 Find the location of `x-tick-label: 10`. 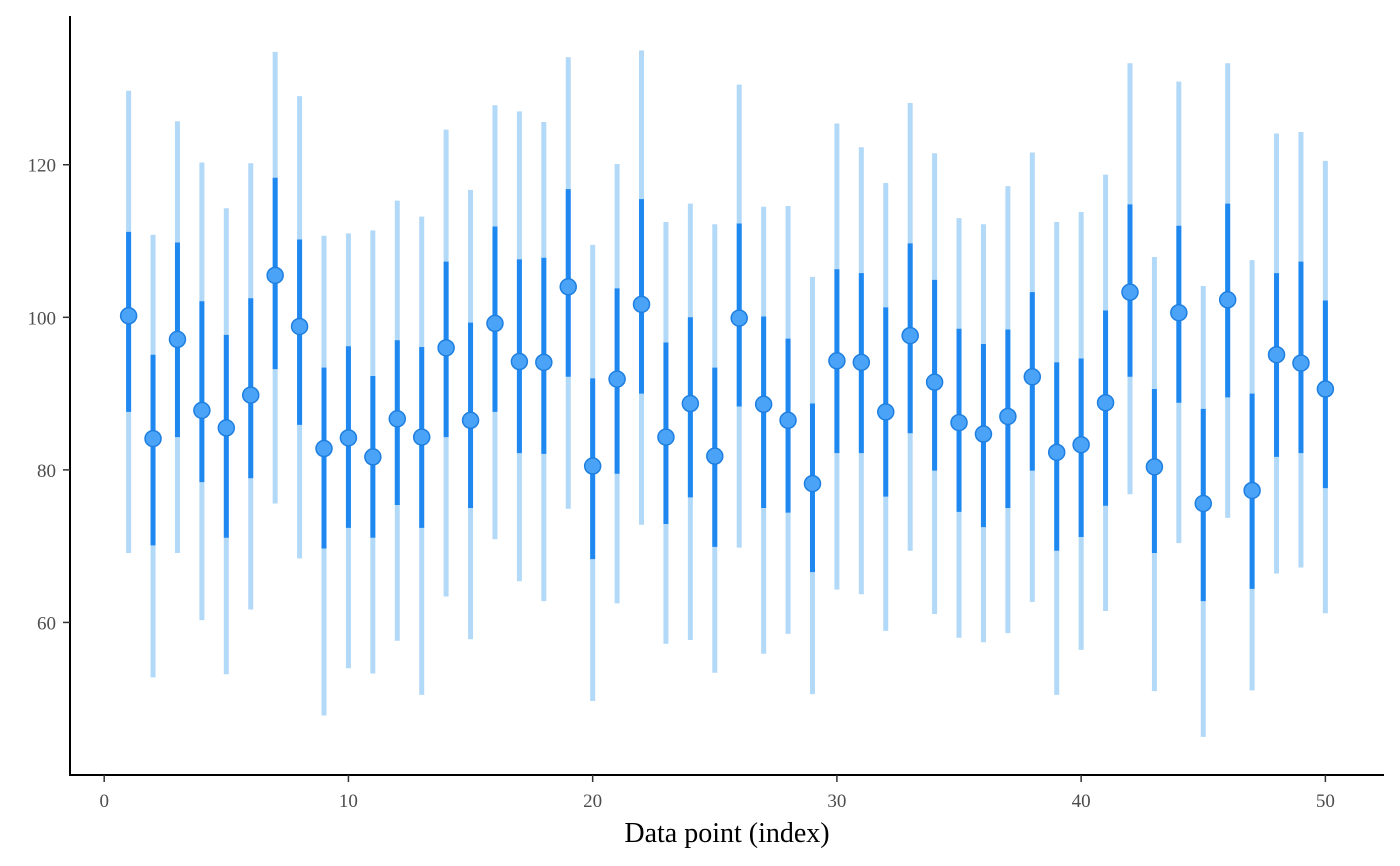

x-tick-label: 10 is located at coordinates (348, 801).